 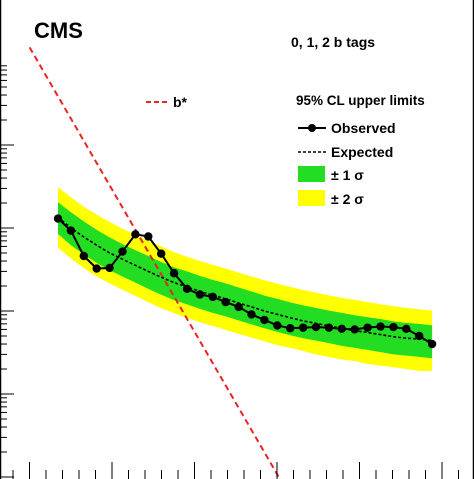 What do you see at coordinates (360, 100) in the screenshot?
I see `legend-title: 95% CL upper limits` at bounding box center [360, 100].